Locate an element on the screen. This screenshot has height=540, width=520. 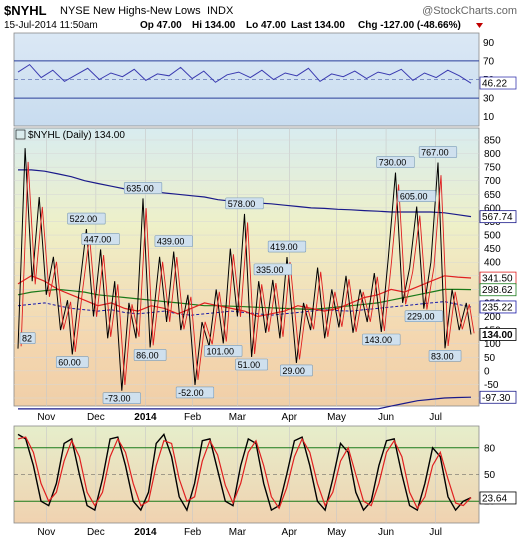
price-x-tick: Jul is located at coordinates (435, 417).